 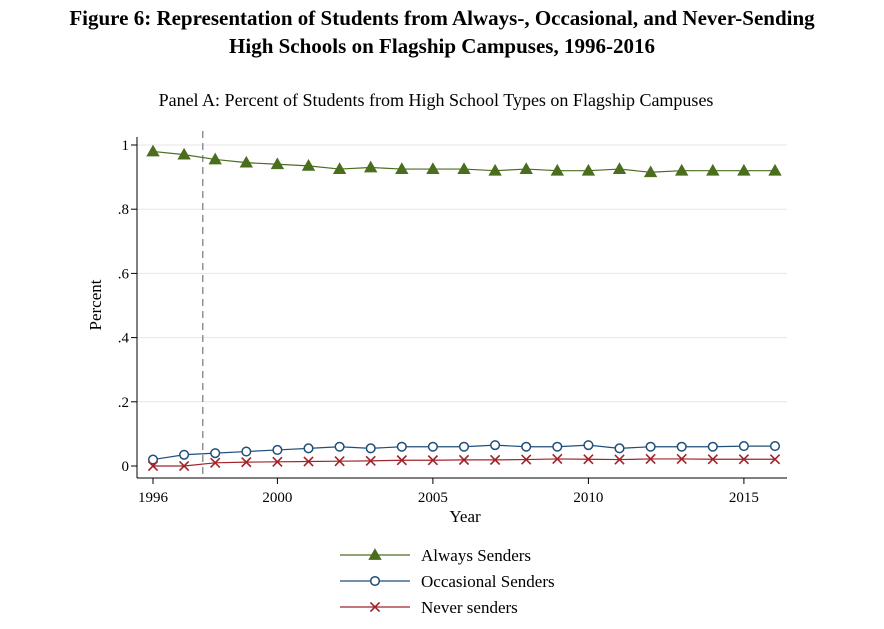 I want to click on series-always-senders, so click(x=464, y=161).